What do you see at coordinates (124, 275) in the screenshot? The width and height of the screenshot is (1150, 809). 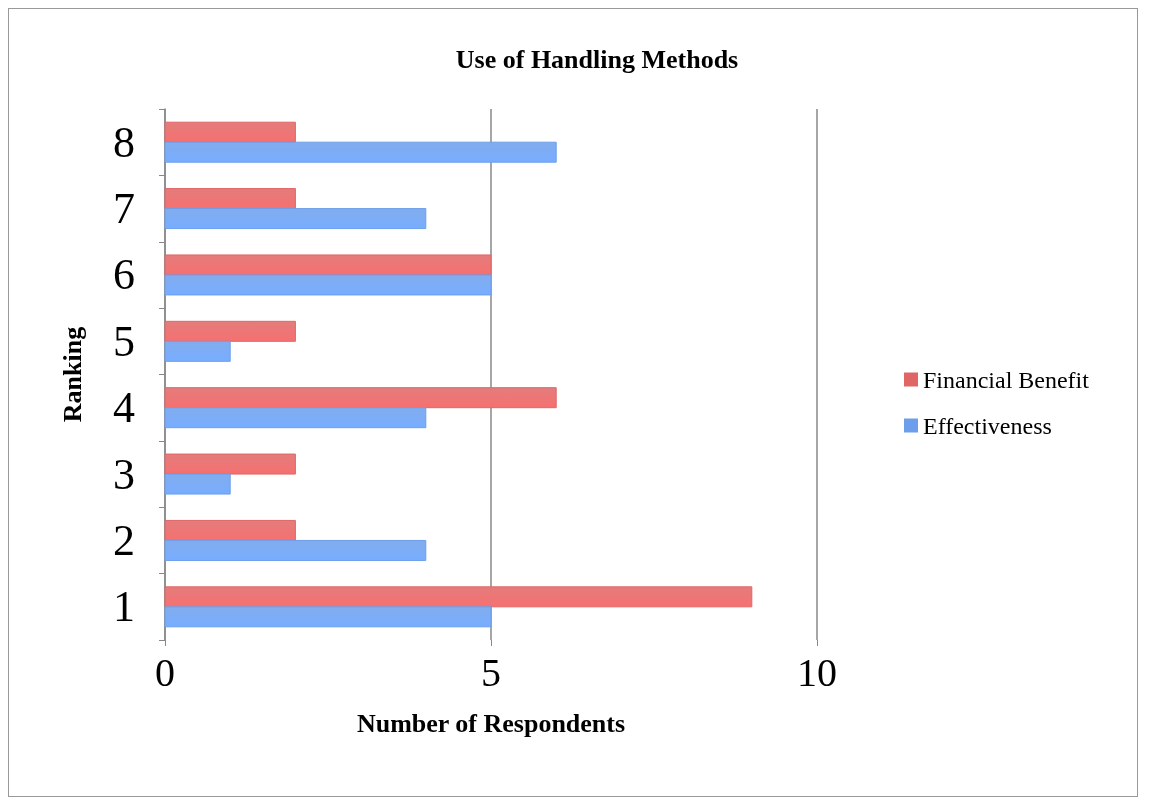 I see `y-tick-label: 6` at bounding box center [124, 275].